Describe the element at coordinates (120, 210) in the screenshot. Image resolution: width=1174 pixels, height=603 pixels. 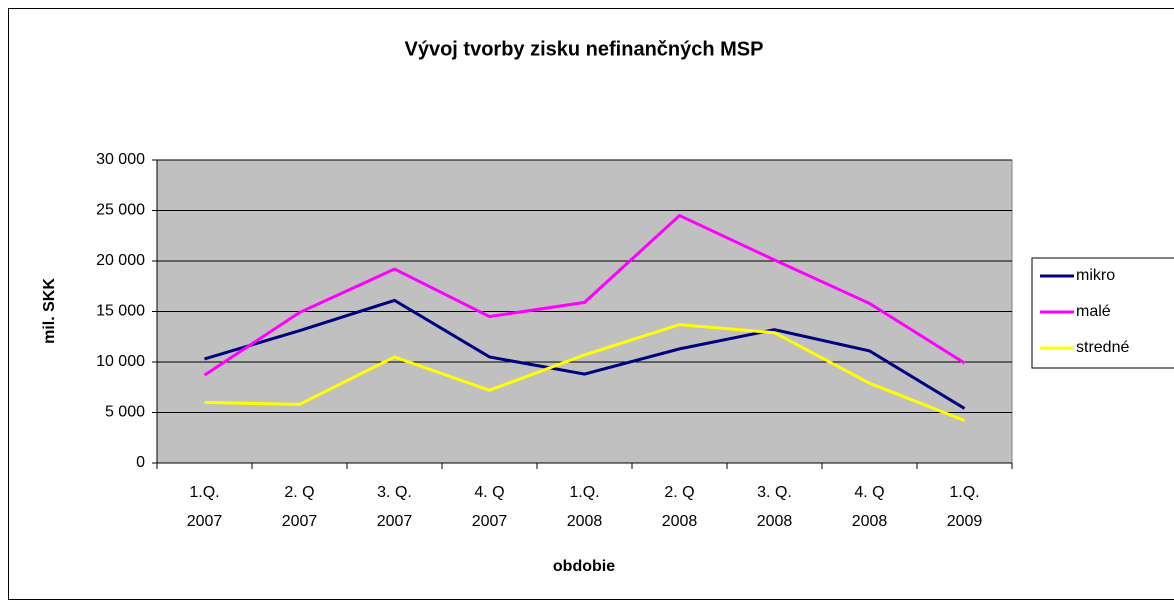
I see `y-tick-label: 25 000` at that location.